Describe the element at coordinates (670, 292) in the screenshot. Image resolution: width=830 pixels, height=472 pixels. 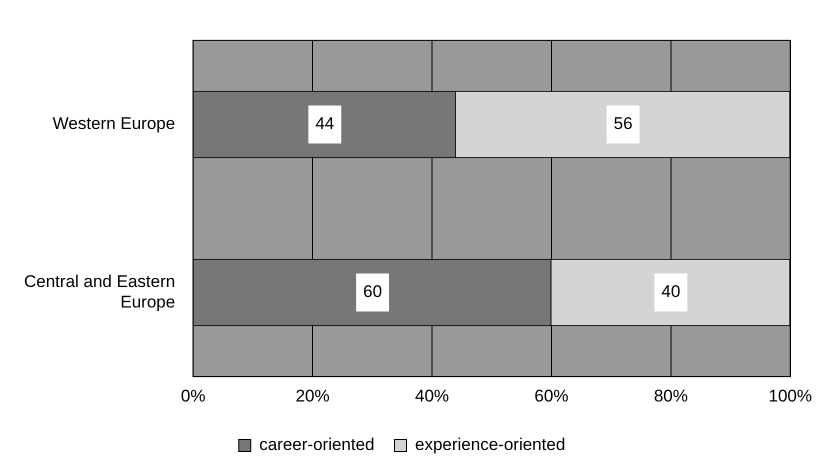
I see `data-label: 40` at that location.